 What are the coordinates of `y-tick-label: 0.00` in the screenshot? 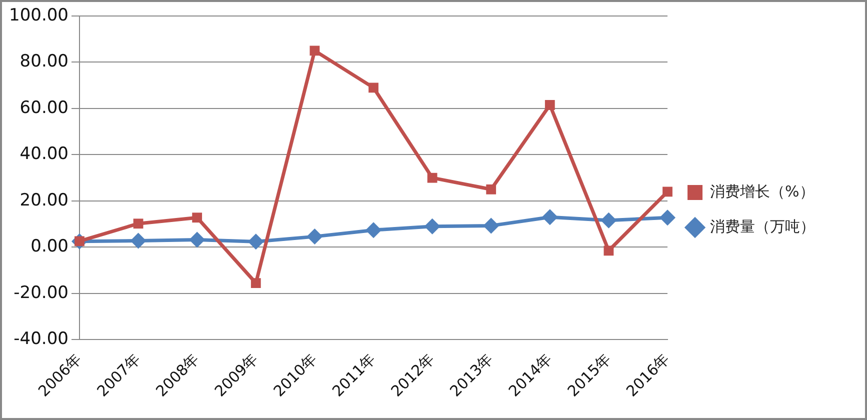 It's located at (49, 246).